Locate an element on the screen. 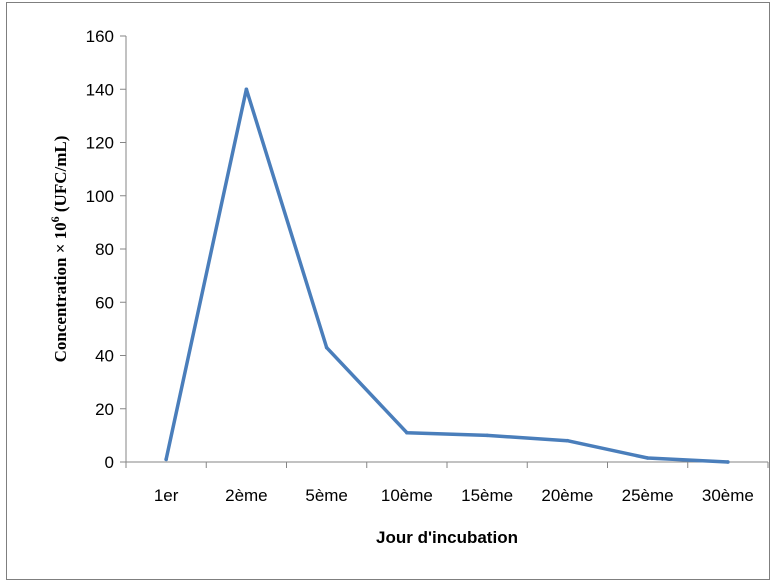 The image size is (776, 586). y-tick-label: 0 is located at coordinates (109, 462).